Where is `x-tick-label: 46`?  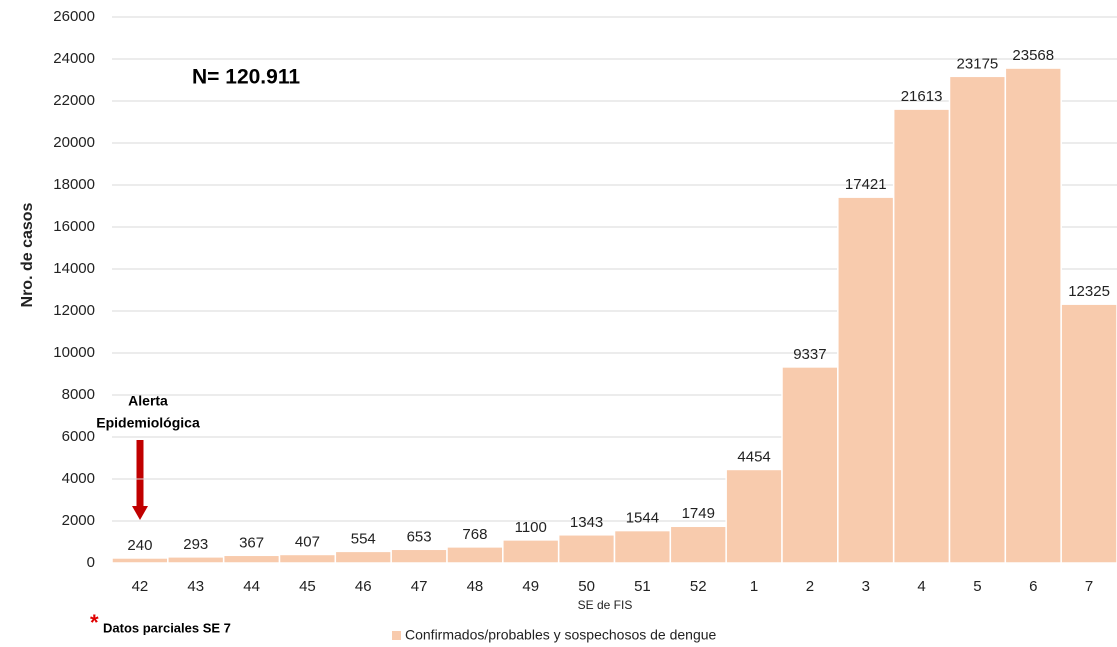 x-tick-label: 46 is located at coordinates (363, 586).